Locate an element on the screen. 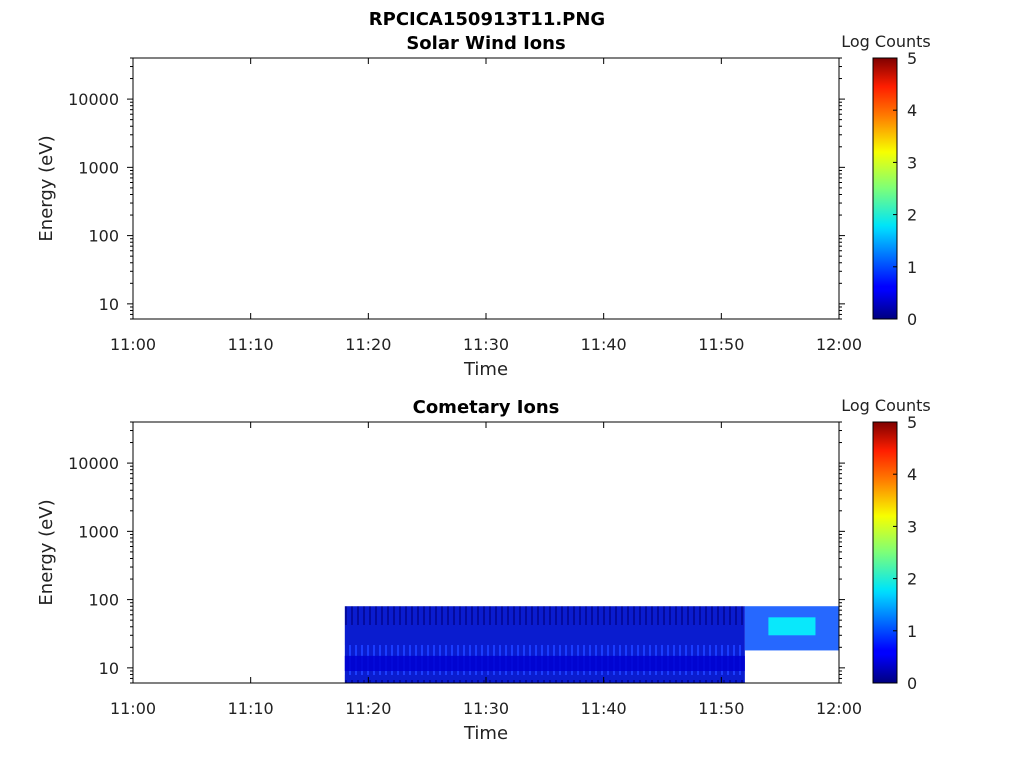 The image size is (1024, 768). data-layer is located at coordinates (591, 644).